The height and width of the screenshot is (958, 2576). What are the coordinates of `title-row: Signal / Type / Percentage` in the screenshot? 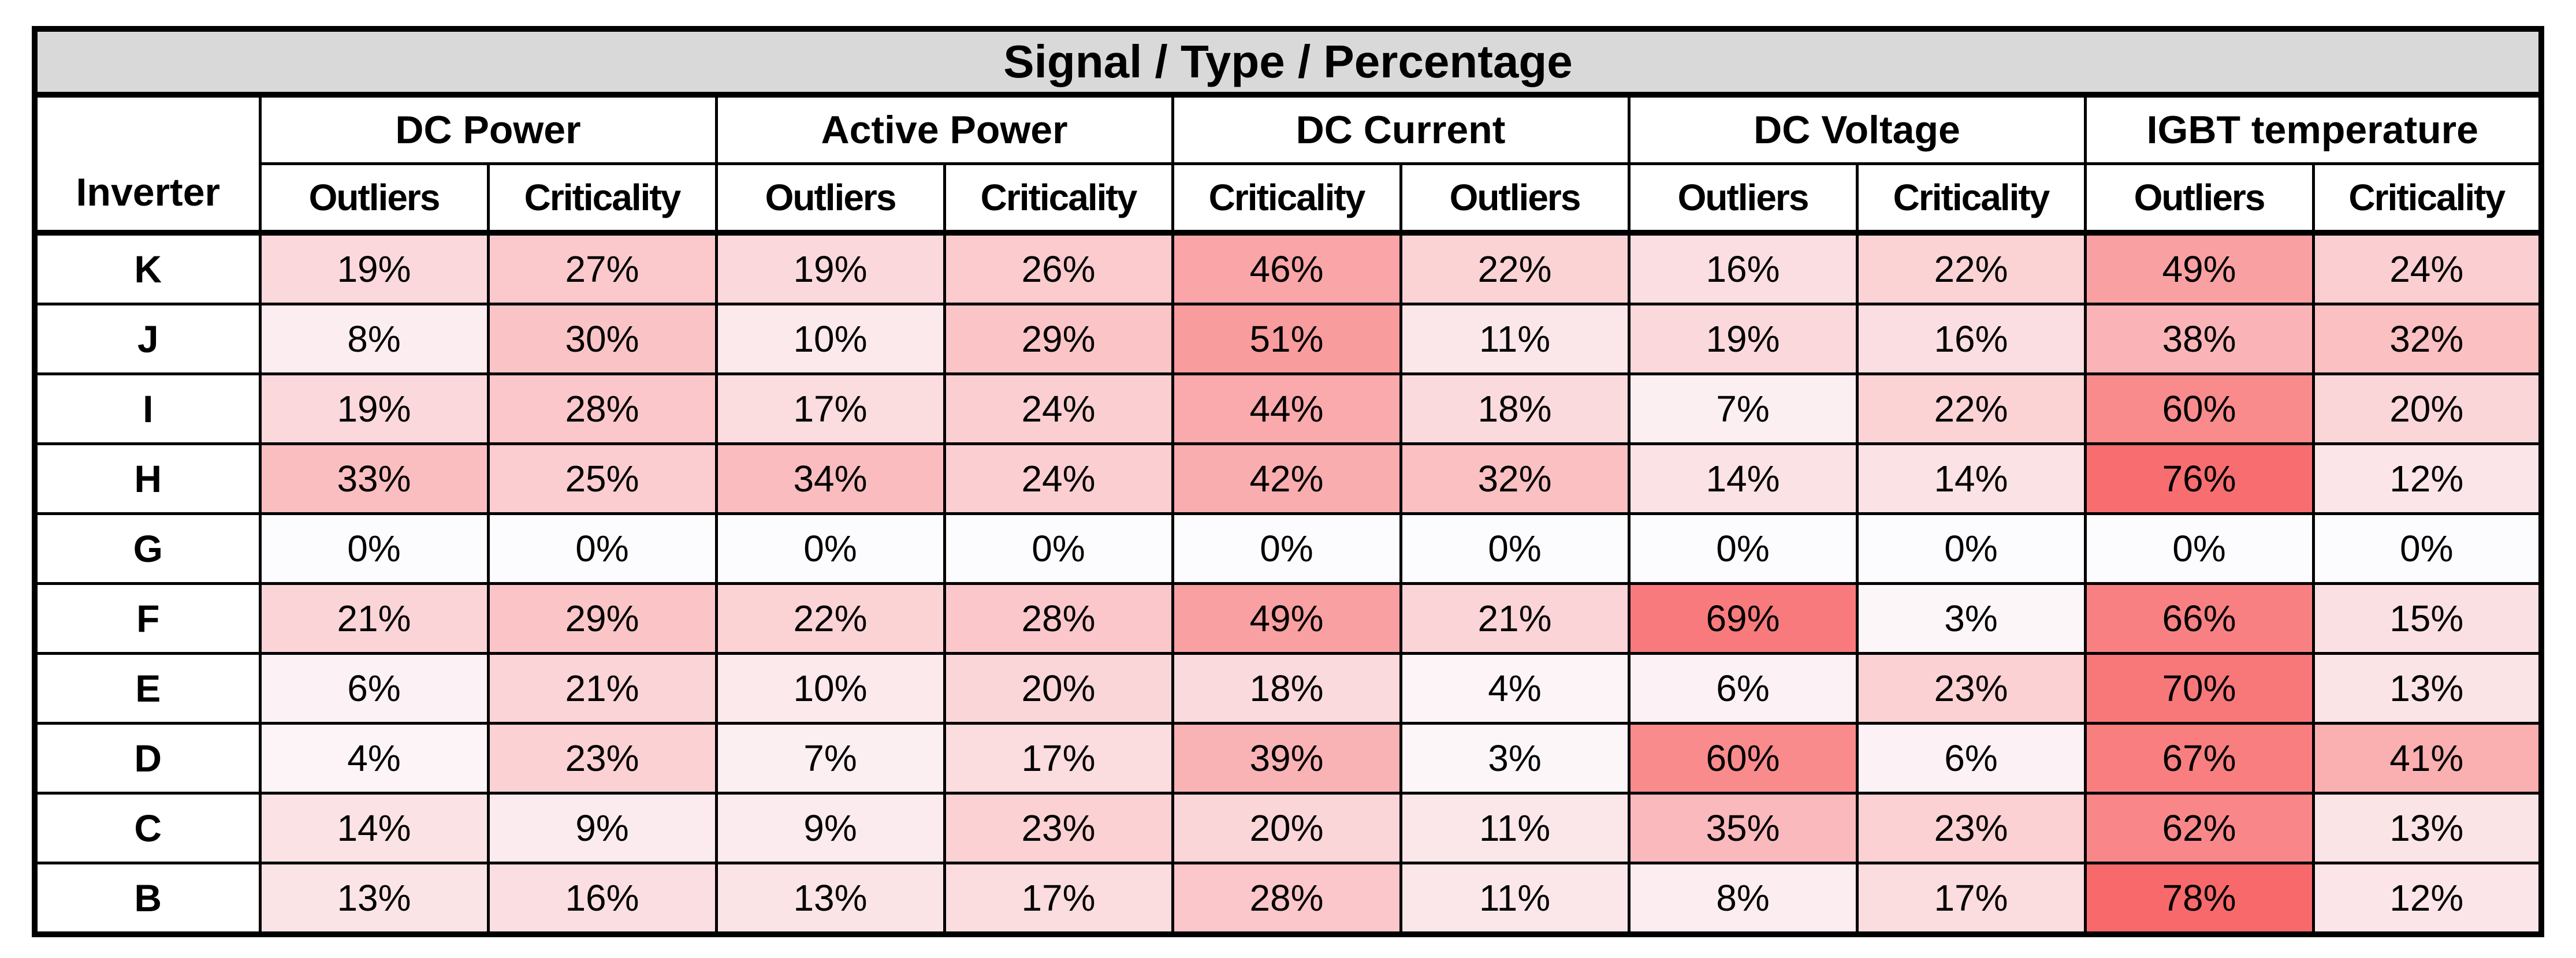 It's located at (1288, 62).